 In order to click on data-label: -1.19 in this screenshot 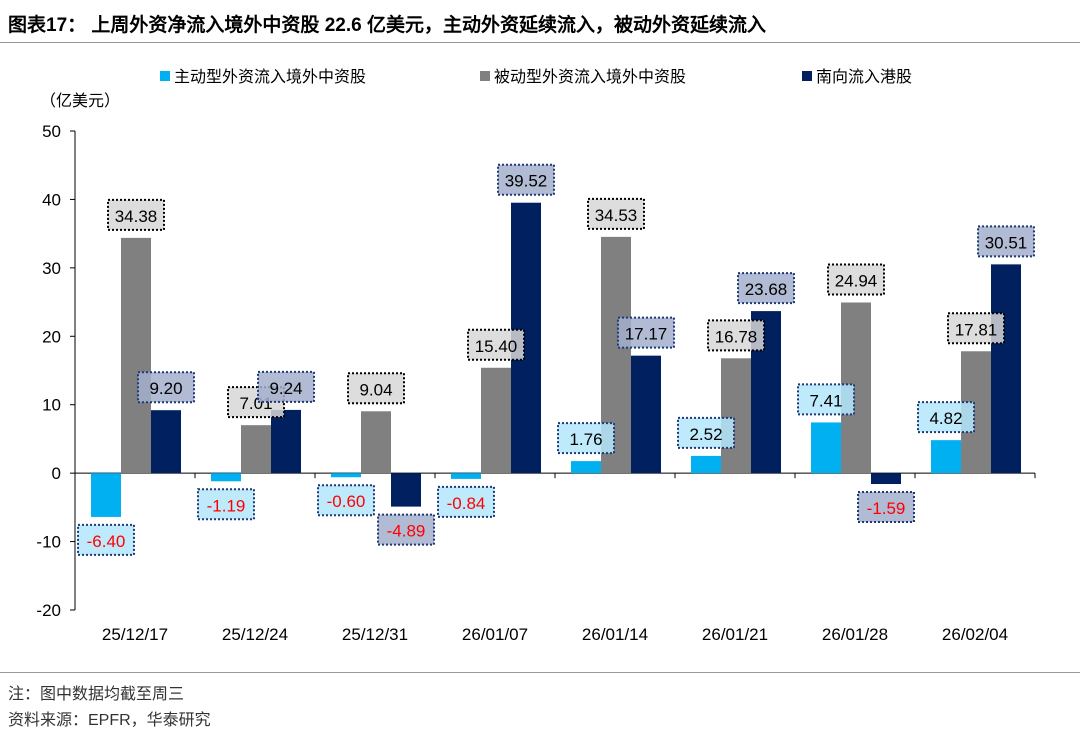, I will do `click(226, 505)`.